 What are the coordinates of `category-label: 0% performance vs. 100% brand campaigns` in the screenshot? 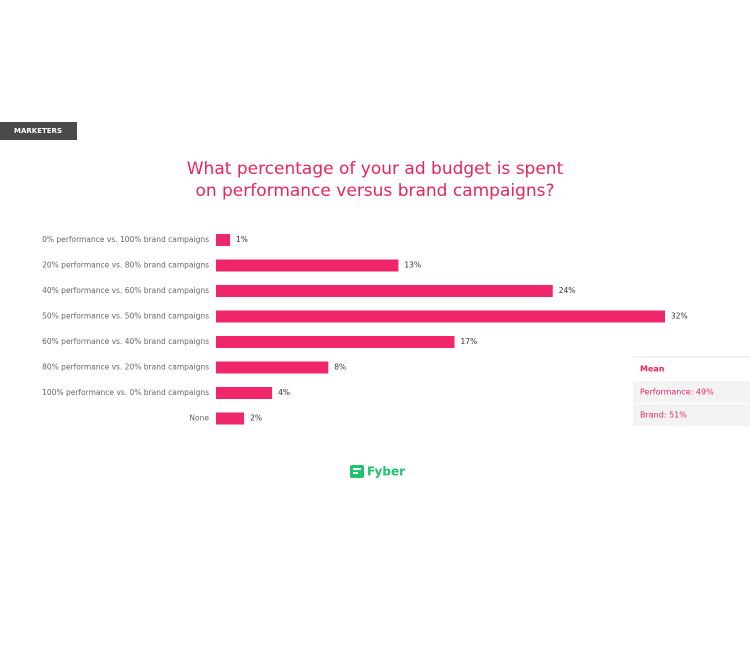 It's located at (125, 239).